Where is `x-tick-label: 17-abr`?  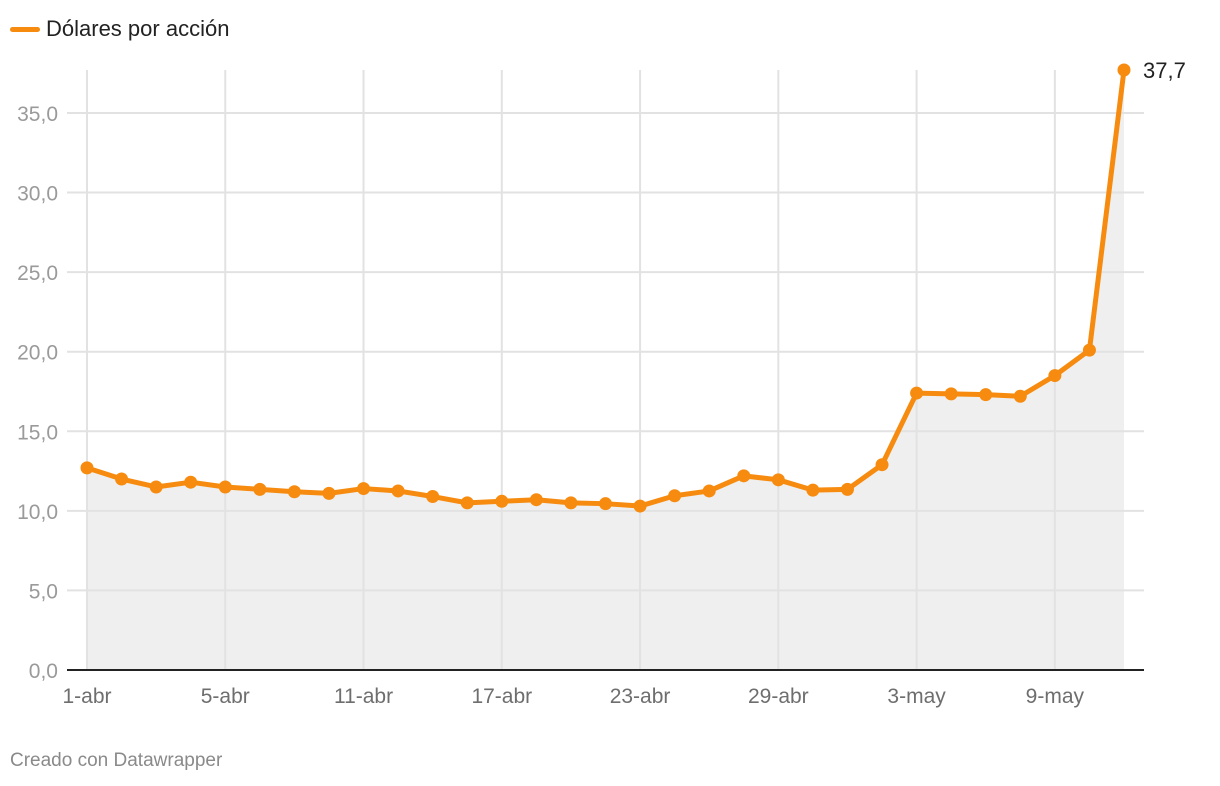 x-tick-label: 17-abr is located at coordinates (501, 696).